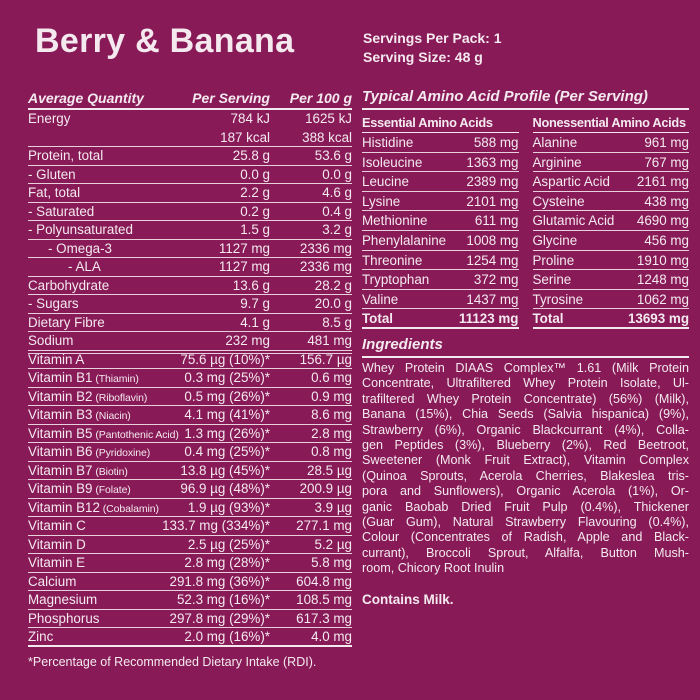 The width and height of the screenshot is (700, 700). I want to click on row-label: Sodium, so click(51, 340).